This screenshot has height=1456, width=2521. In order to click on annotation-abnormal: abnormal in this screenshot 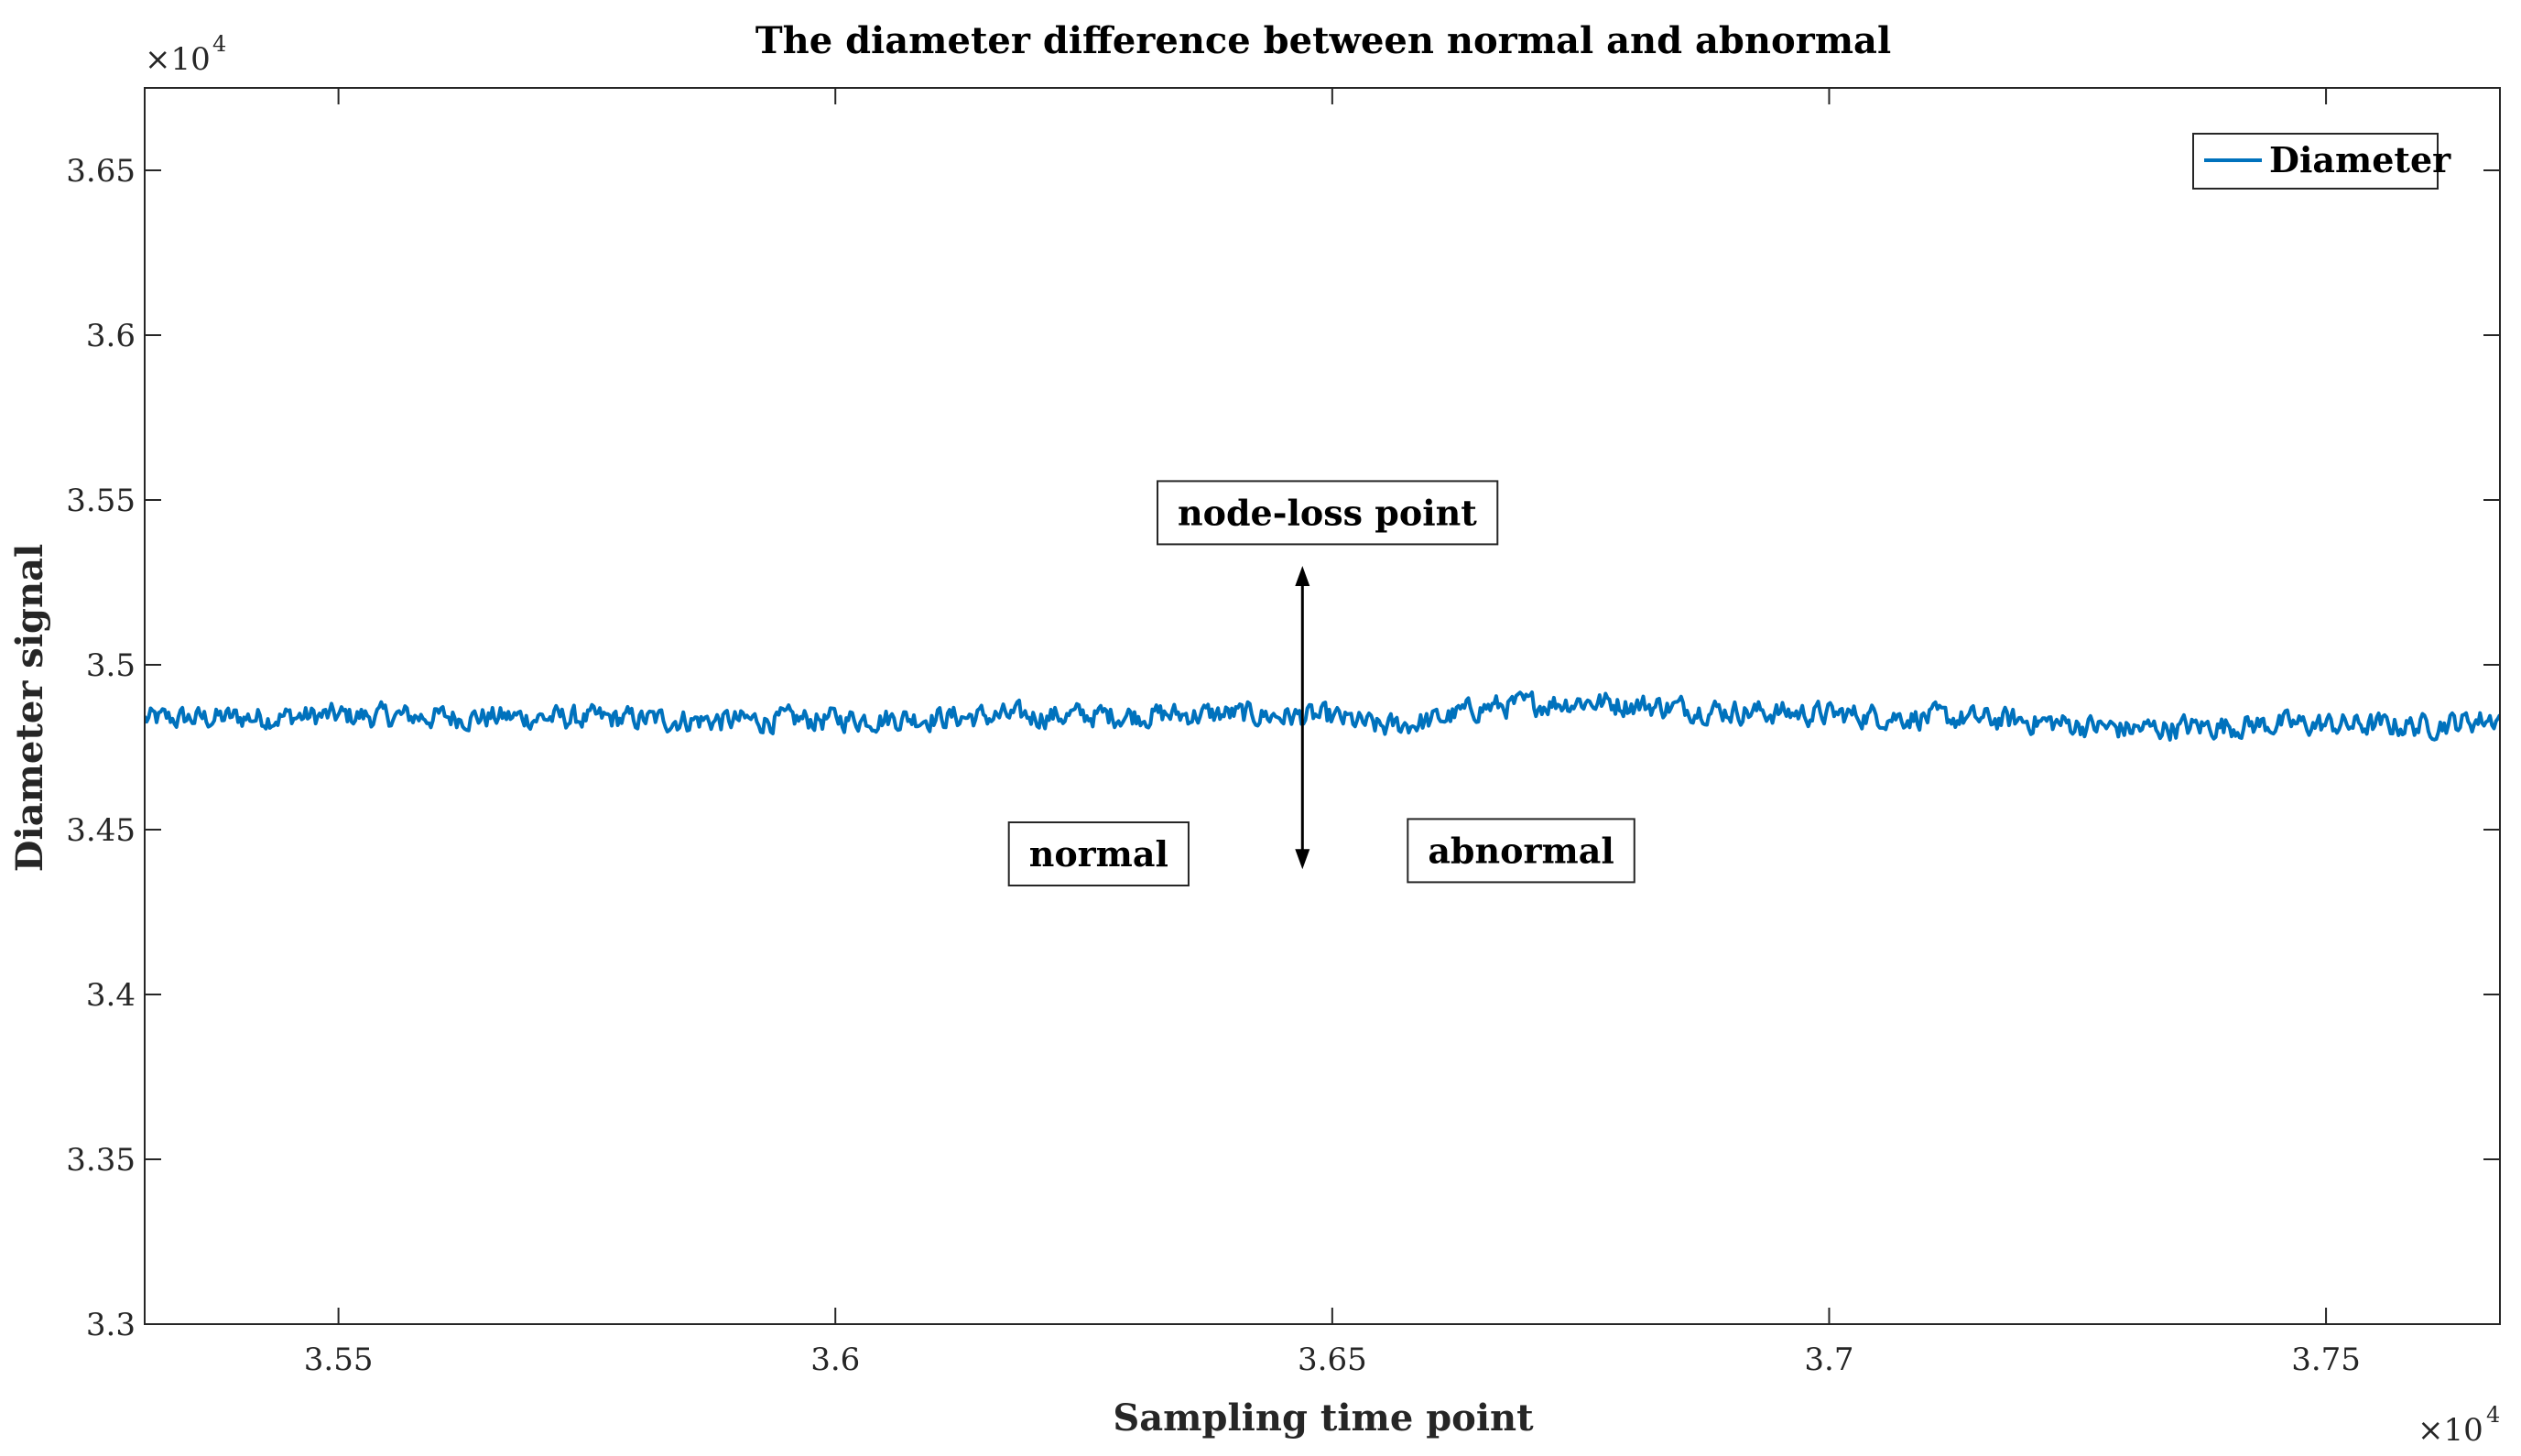, I will do `click(1521, 851)`.